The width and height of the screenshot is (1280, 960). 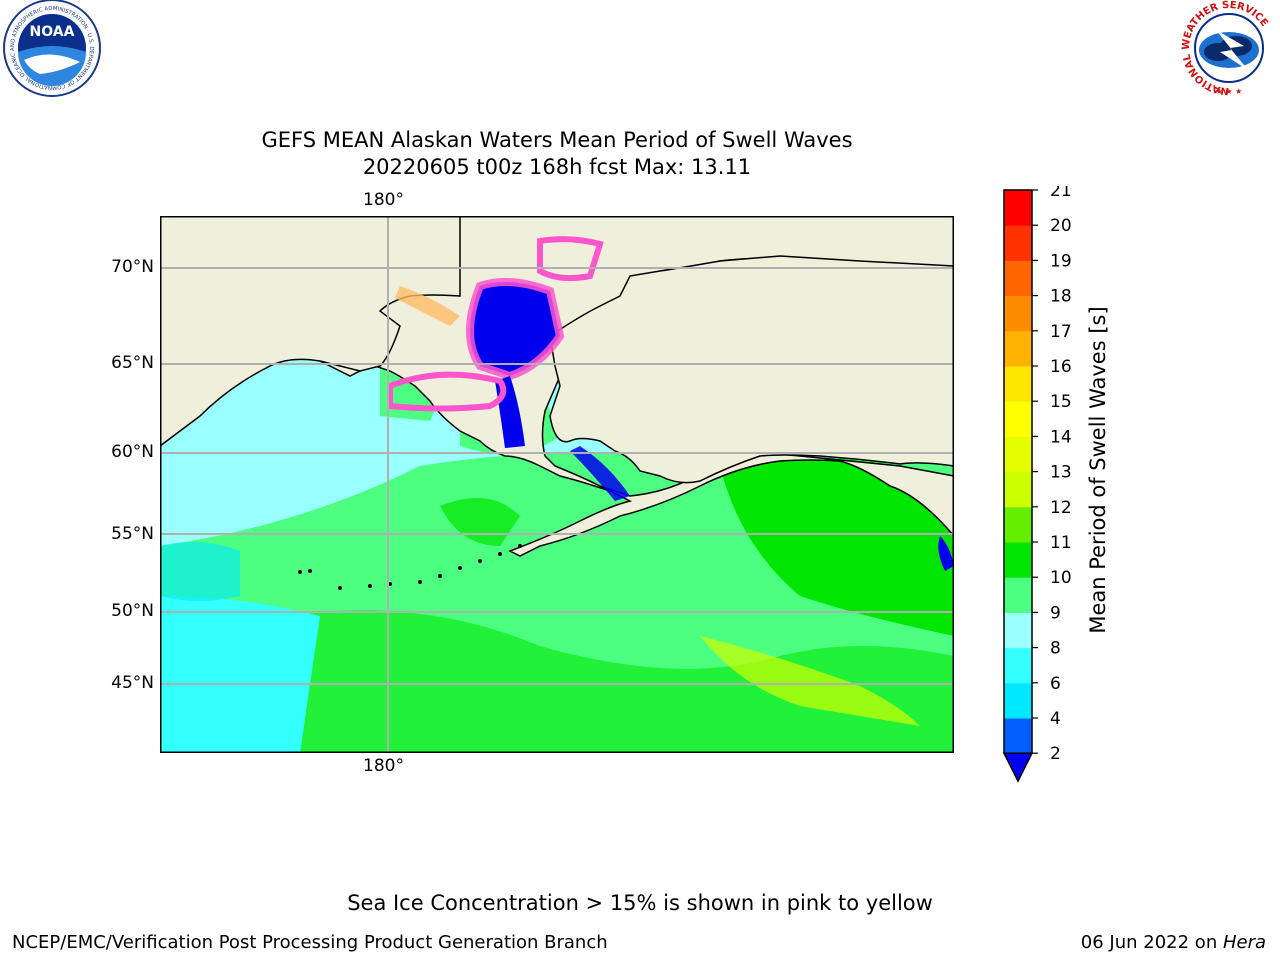 I want to click on lat-label-55: 55°N, so click(x=132, y=534).